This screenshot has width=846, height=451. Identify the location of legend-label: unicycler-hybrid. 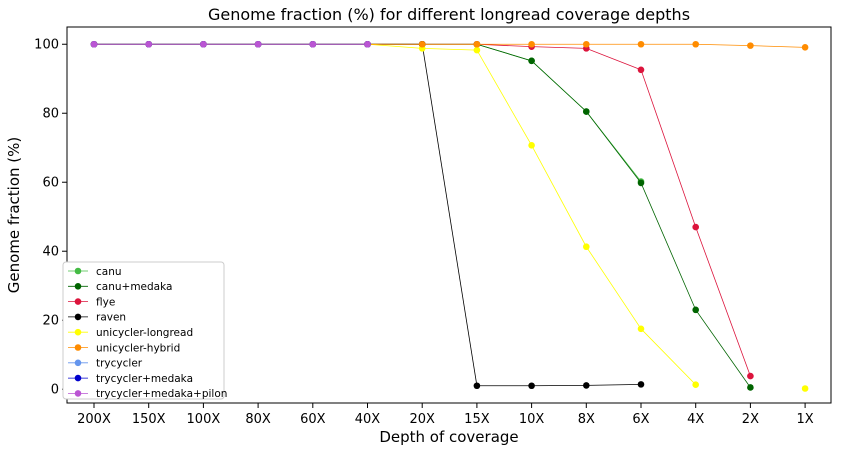
(138, 348).